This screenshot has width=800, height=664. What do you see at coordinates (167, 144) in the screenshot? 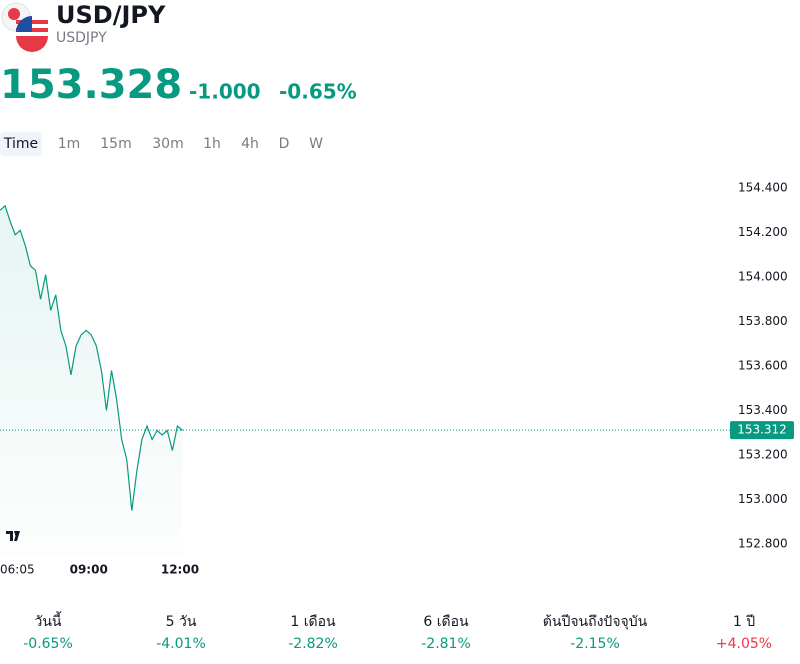
I see `timeframe-button: 30m` at bounding box center [167, 144].